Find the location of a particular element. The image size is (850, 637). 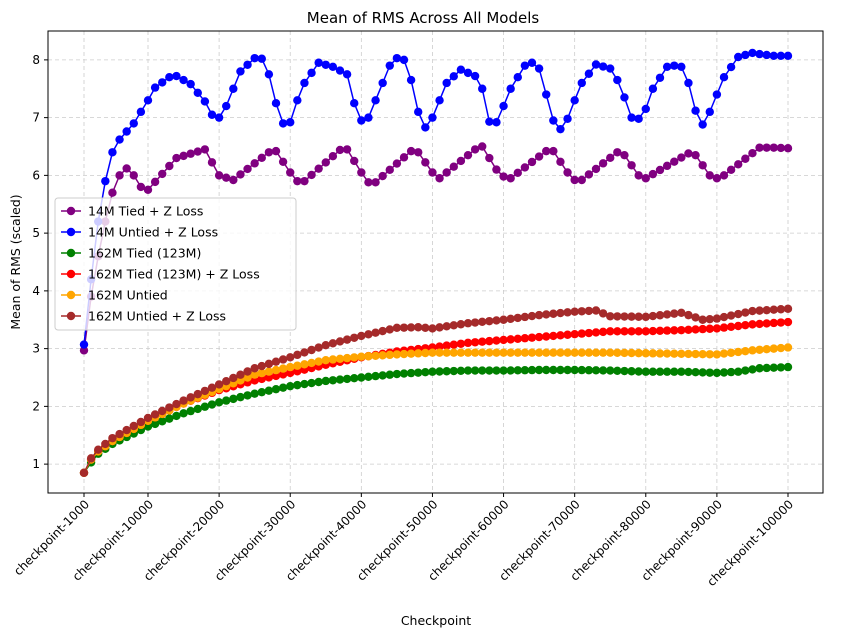

chart-title: Mean of RMS Across All Models is located at coordinates (423, 18).